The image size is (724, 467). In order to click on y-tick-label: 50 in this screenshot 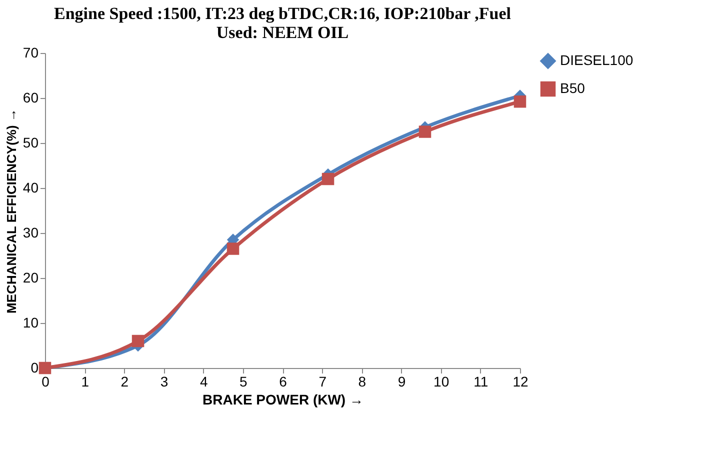, I will do `click(30, 142)`.